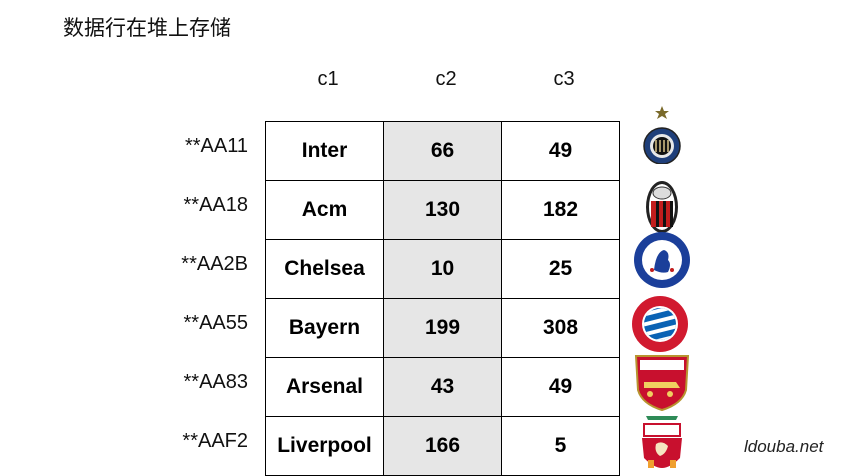  I want to click on cell-c2: 10, so click(442, 269).